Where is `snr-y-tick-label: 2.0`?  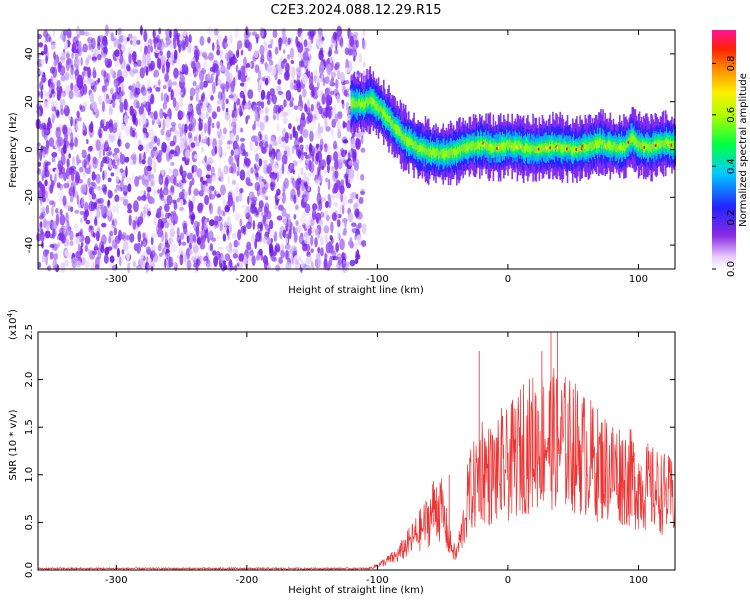
snr-y-tick-label: 2.0 is located at coordinates (29, 380).